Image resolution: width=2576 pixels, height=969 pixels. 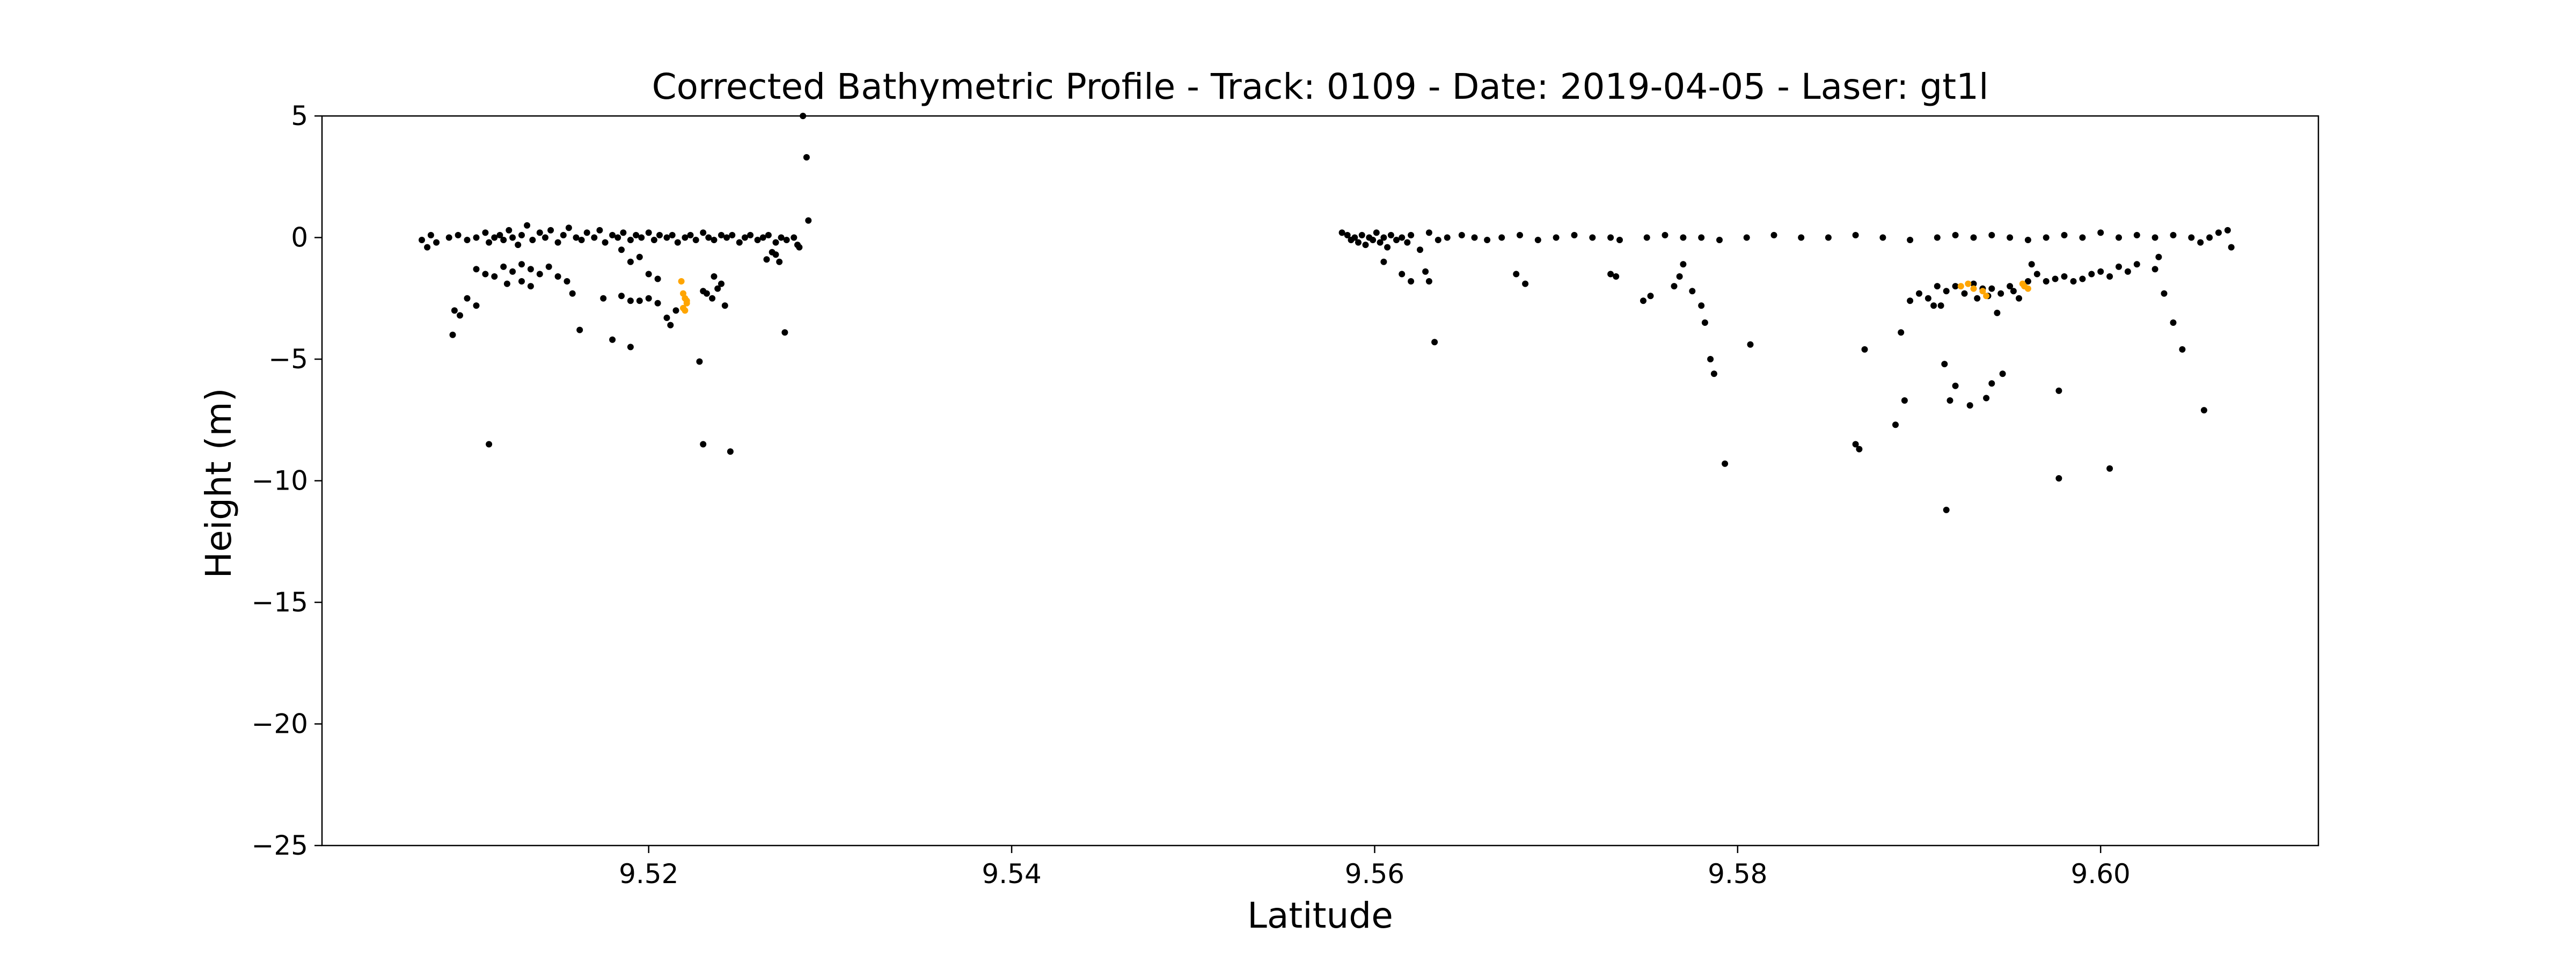 What do you see at coordinates (2024, 287) in the screenshot?
I see `bathymetry-point` at bounding box center [2024, 287].